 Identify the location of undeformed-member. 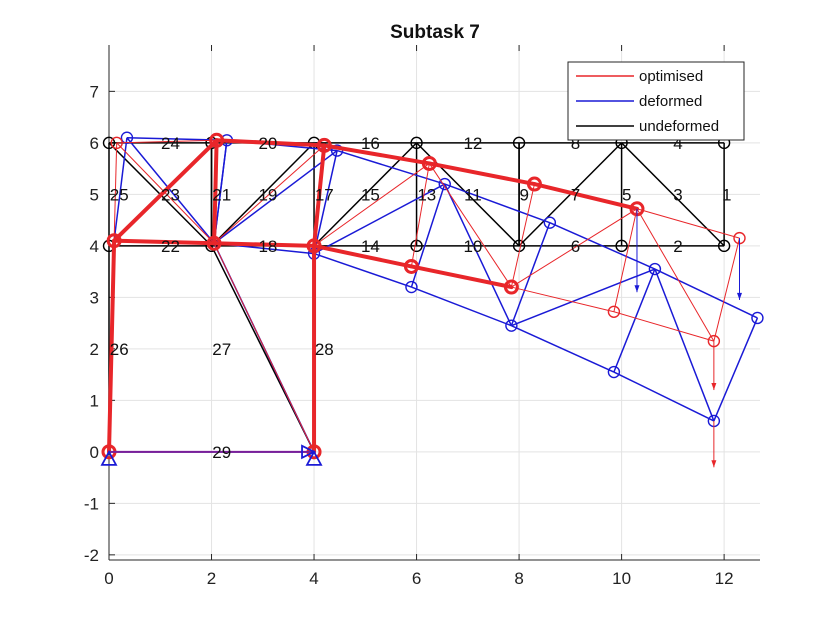
(262, 194).